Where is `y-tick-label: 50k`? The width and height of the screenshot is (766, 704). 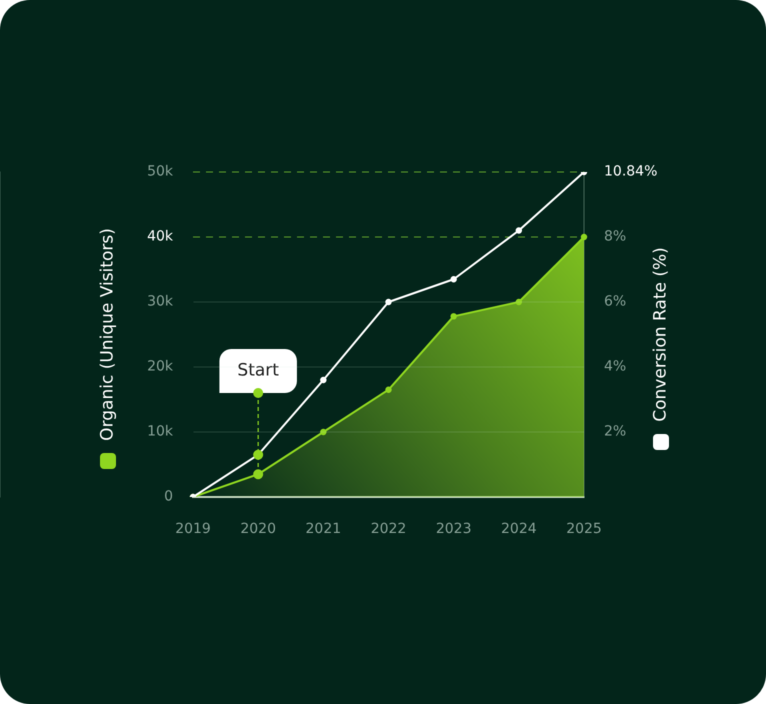 y-tick-label: 50k is located at coordinates (160, 172).